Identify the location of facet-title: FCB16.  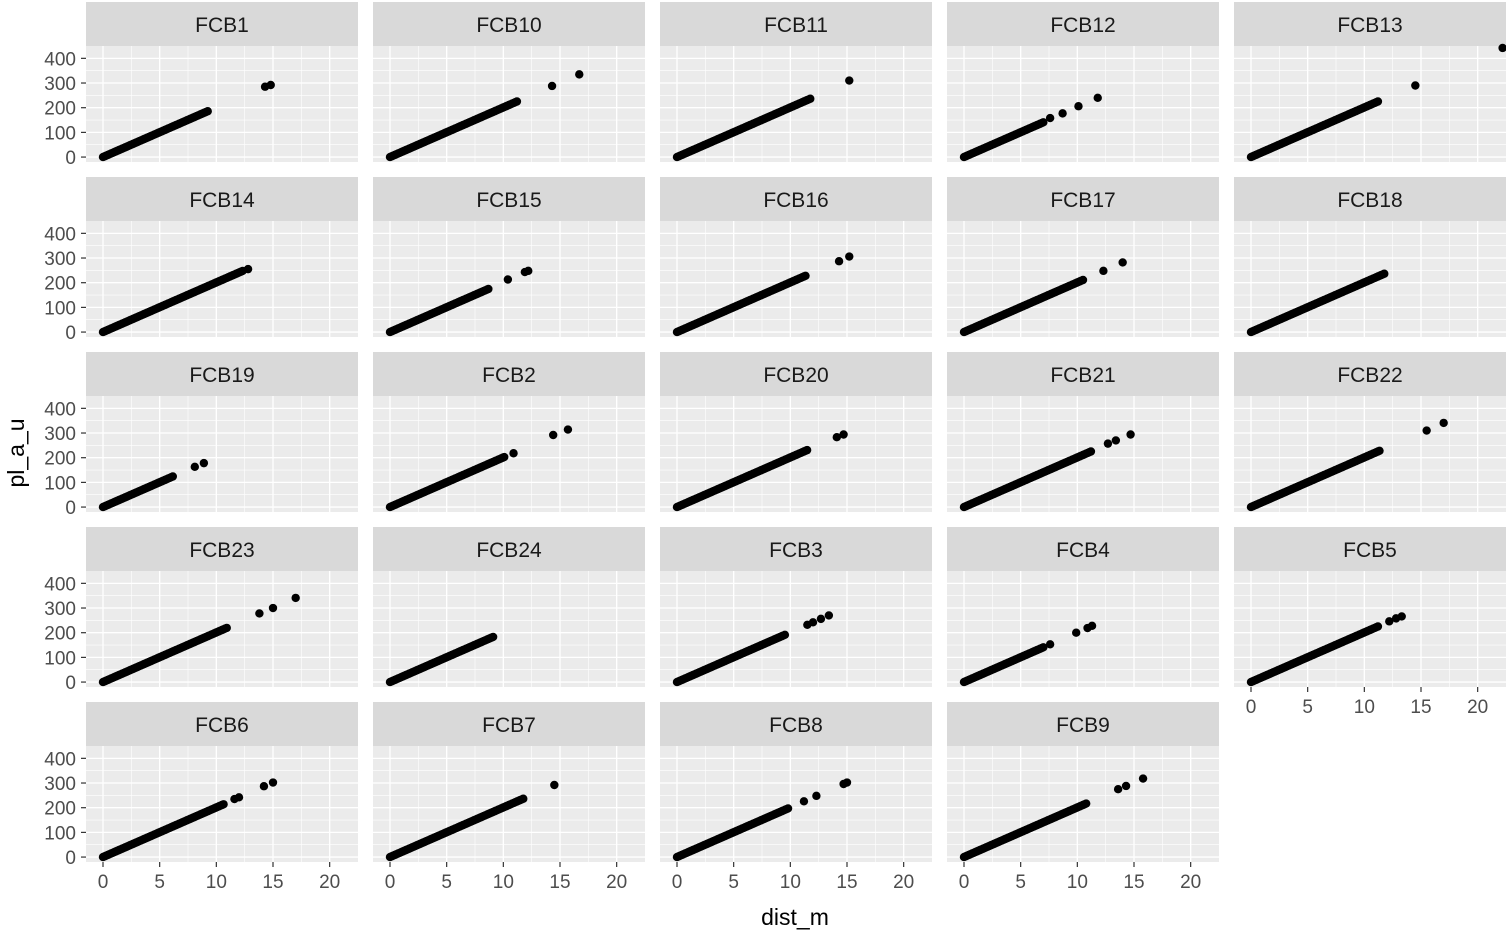
(795, 200).